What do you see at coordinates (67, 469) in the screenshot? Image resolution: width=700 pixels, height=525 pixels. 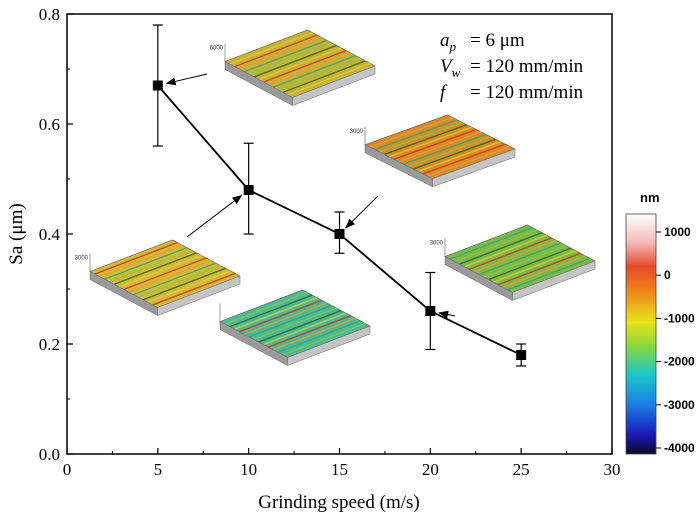 I see `x-tick-label: 0` at bounding box center [67, 469].